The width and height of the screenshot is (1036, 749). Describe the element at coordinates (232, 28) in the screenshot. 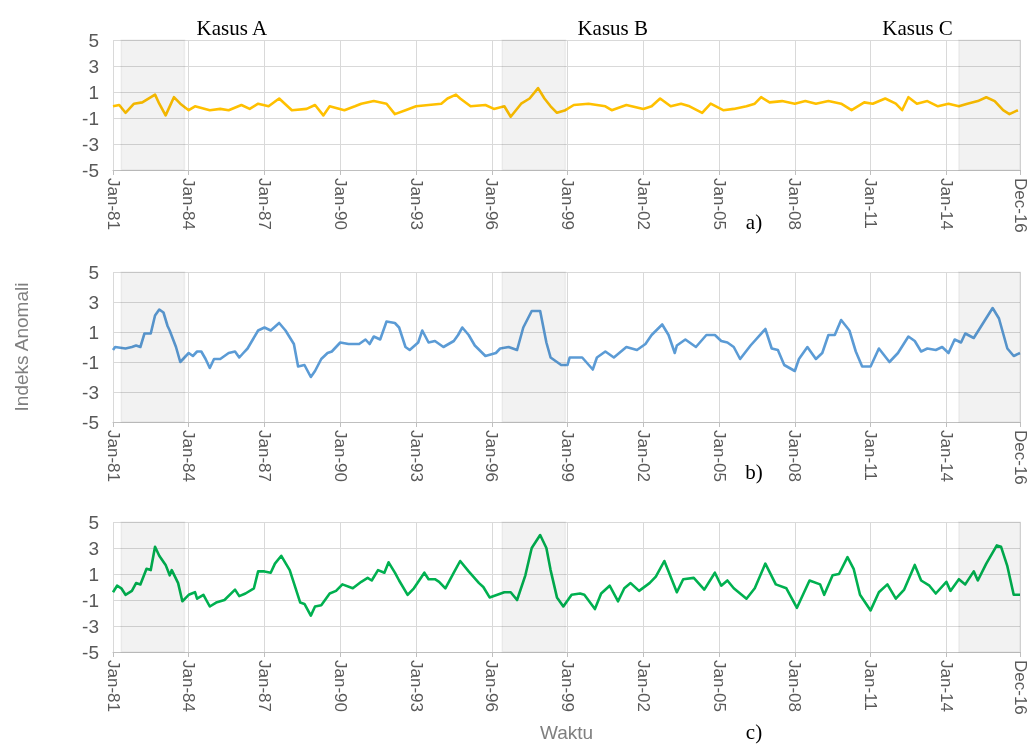

I see `band-label: Kasus A` at that location.